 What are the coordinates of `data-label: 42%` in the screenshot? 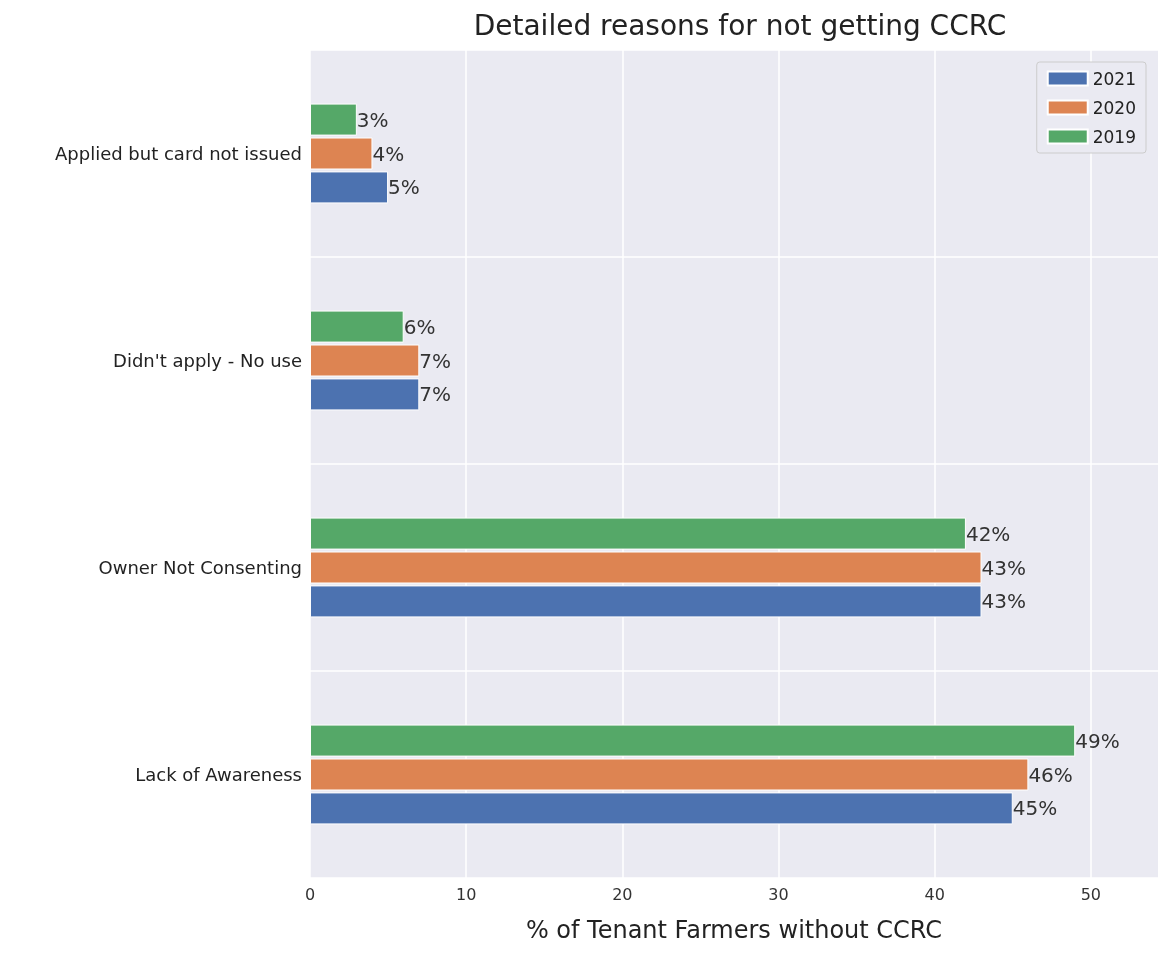 It's located at (988, 533).